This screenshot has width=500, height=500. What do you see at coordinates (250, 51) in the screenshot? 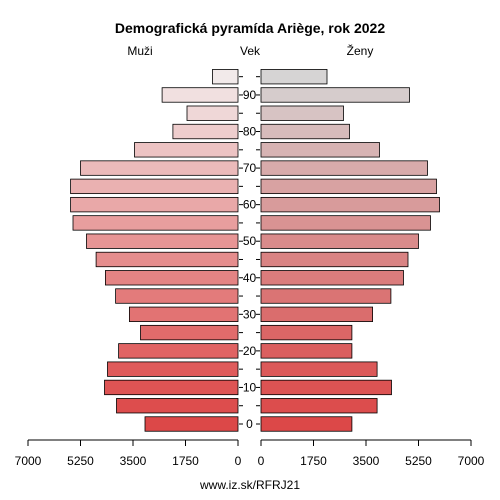
I see `age-label: Vek` at bounding box center [250, 51].